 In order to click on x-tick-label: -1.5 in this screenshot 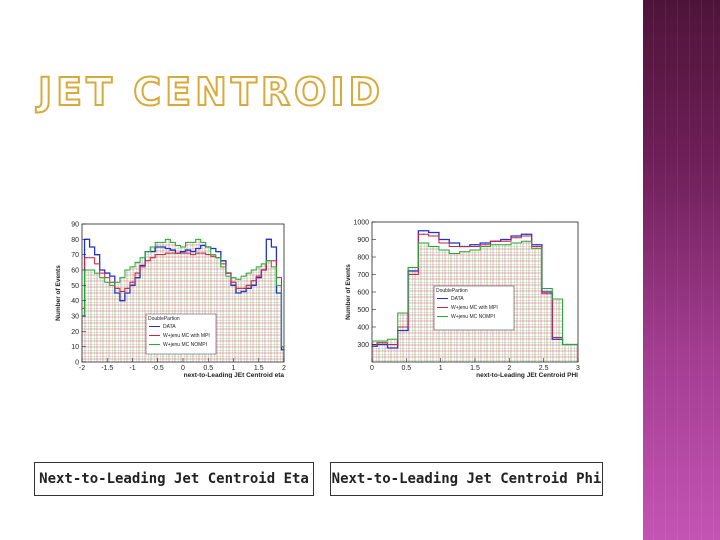, I will do `click(107, 368)`.